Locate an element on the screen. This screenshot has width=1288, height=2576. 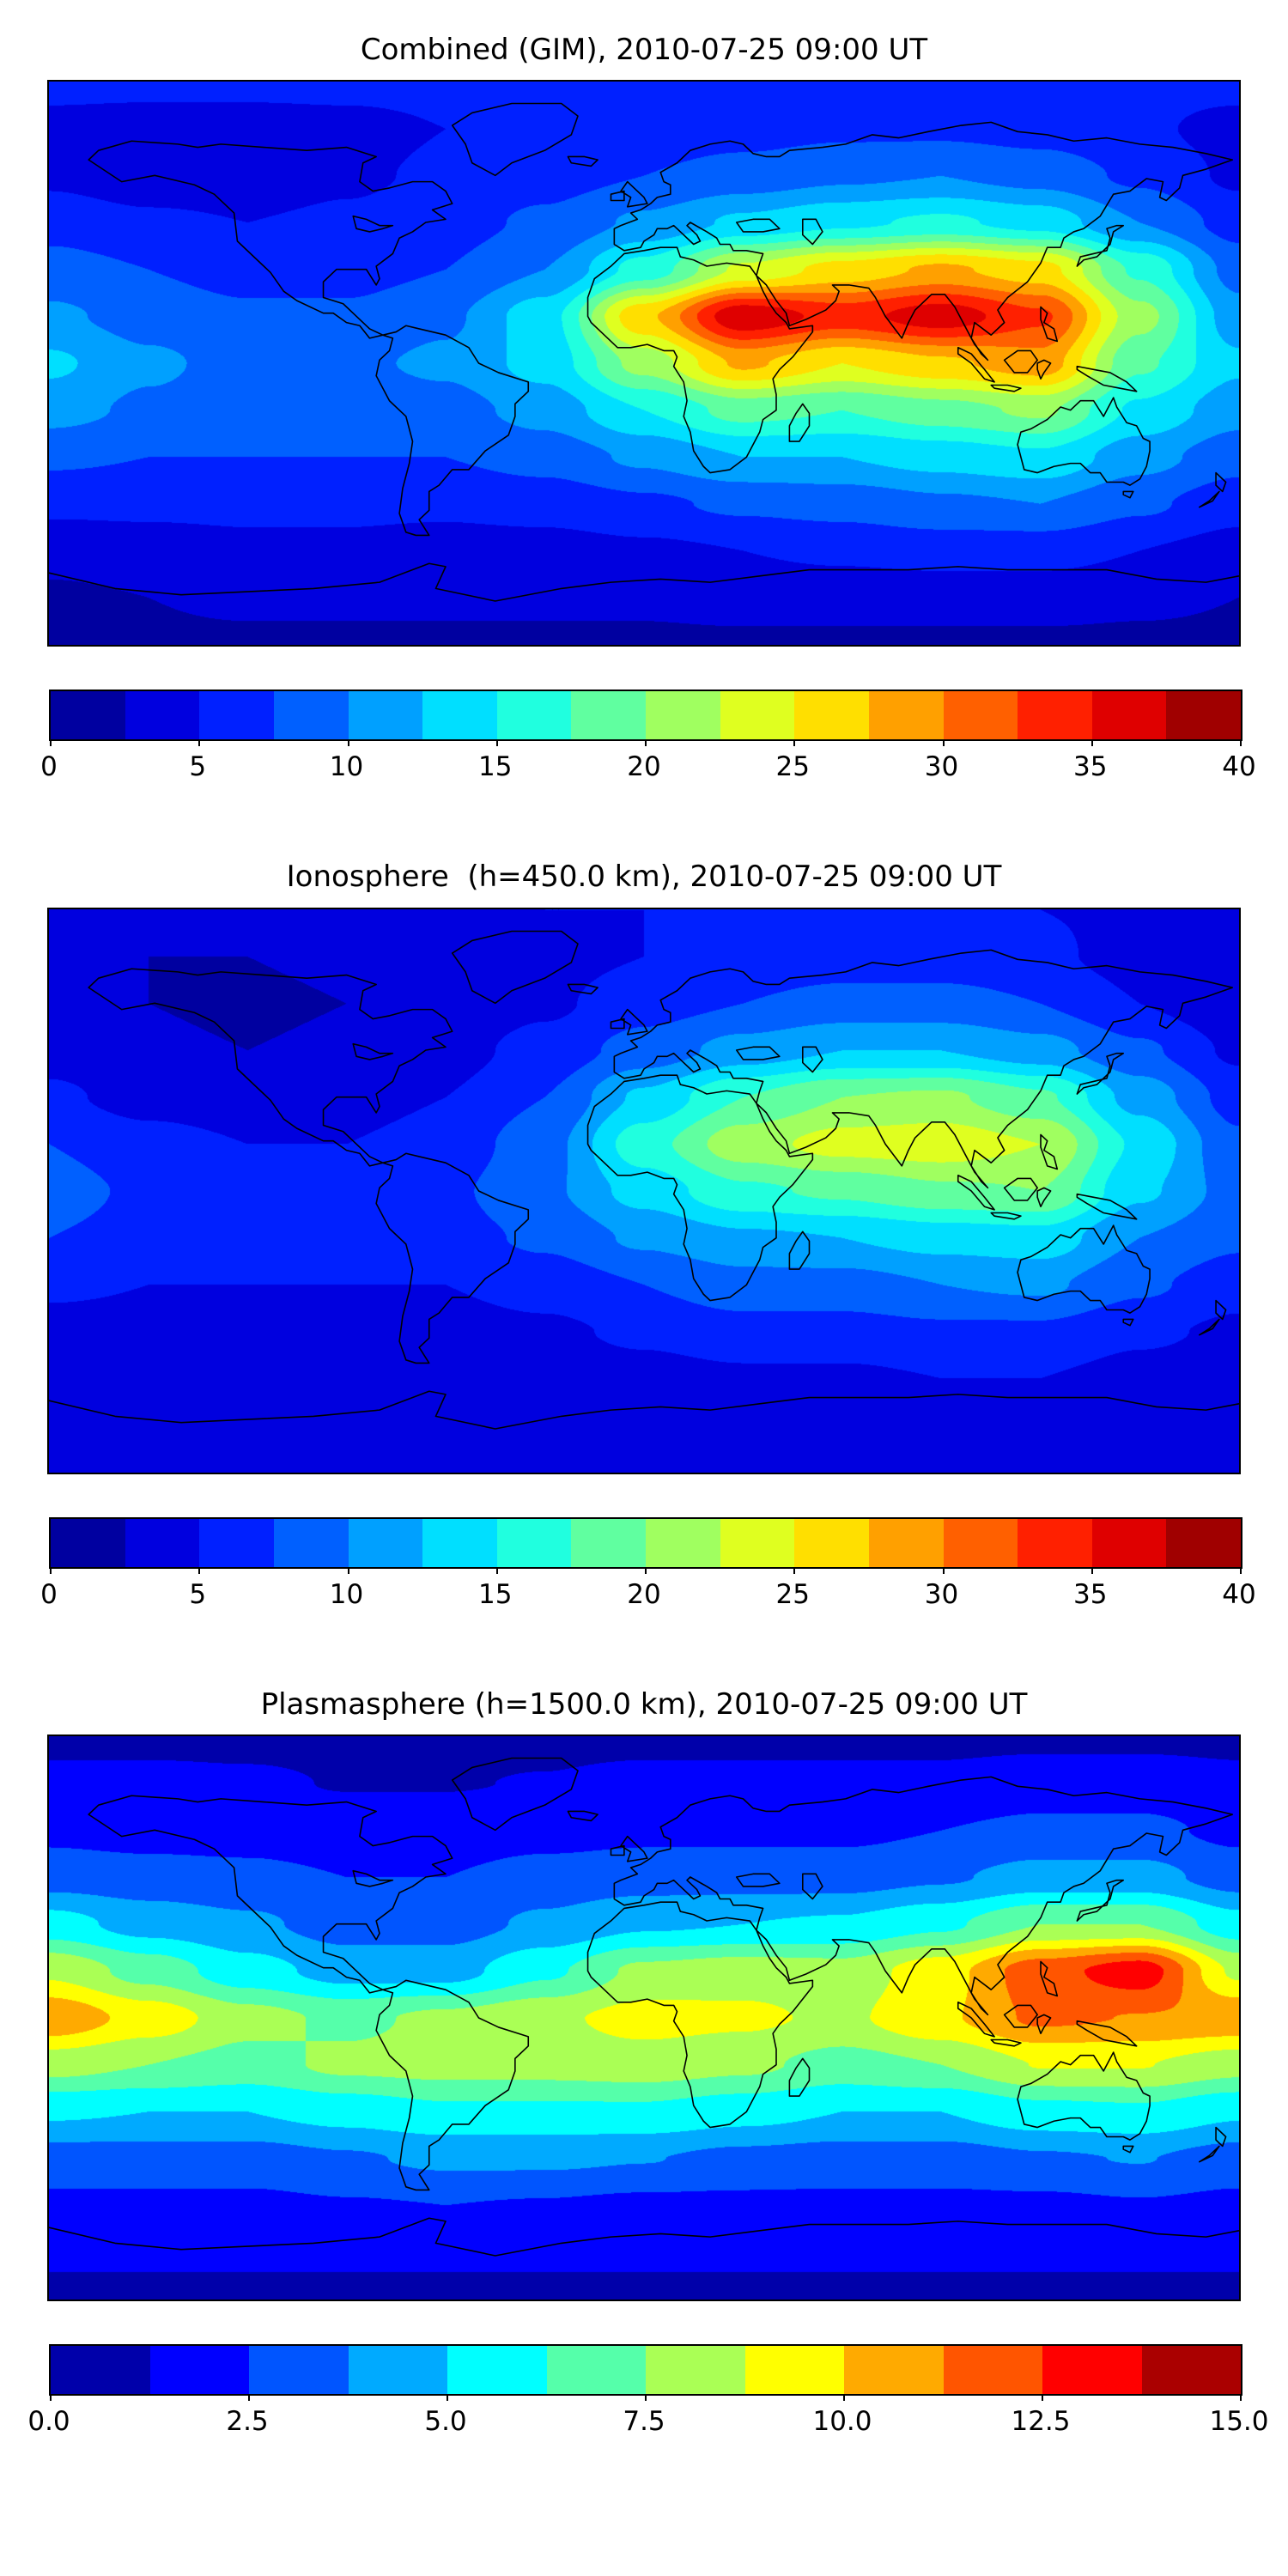
colorbar-tick-label: 5 is located at coordinates (198, 767).